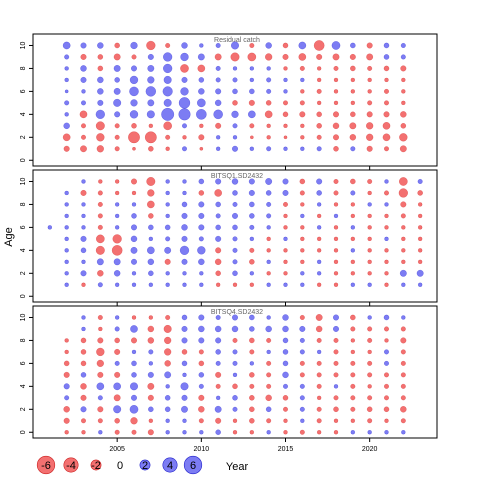 The image size is (480, 480). I want to click on y-tick-label: 0, so click(23, 432).